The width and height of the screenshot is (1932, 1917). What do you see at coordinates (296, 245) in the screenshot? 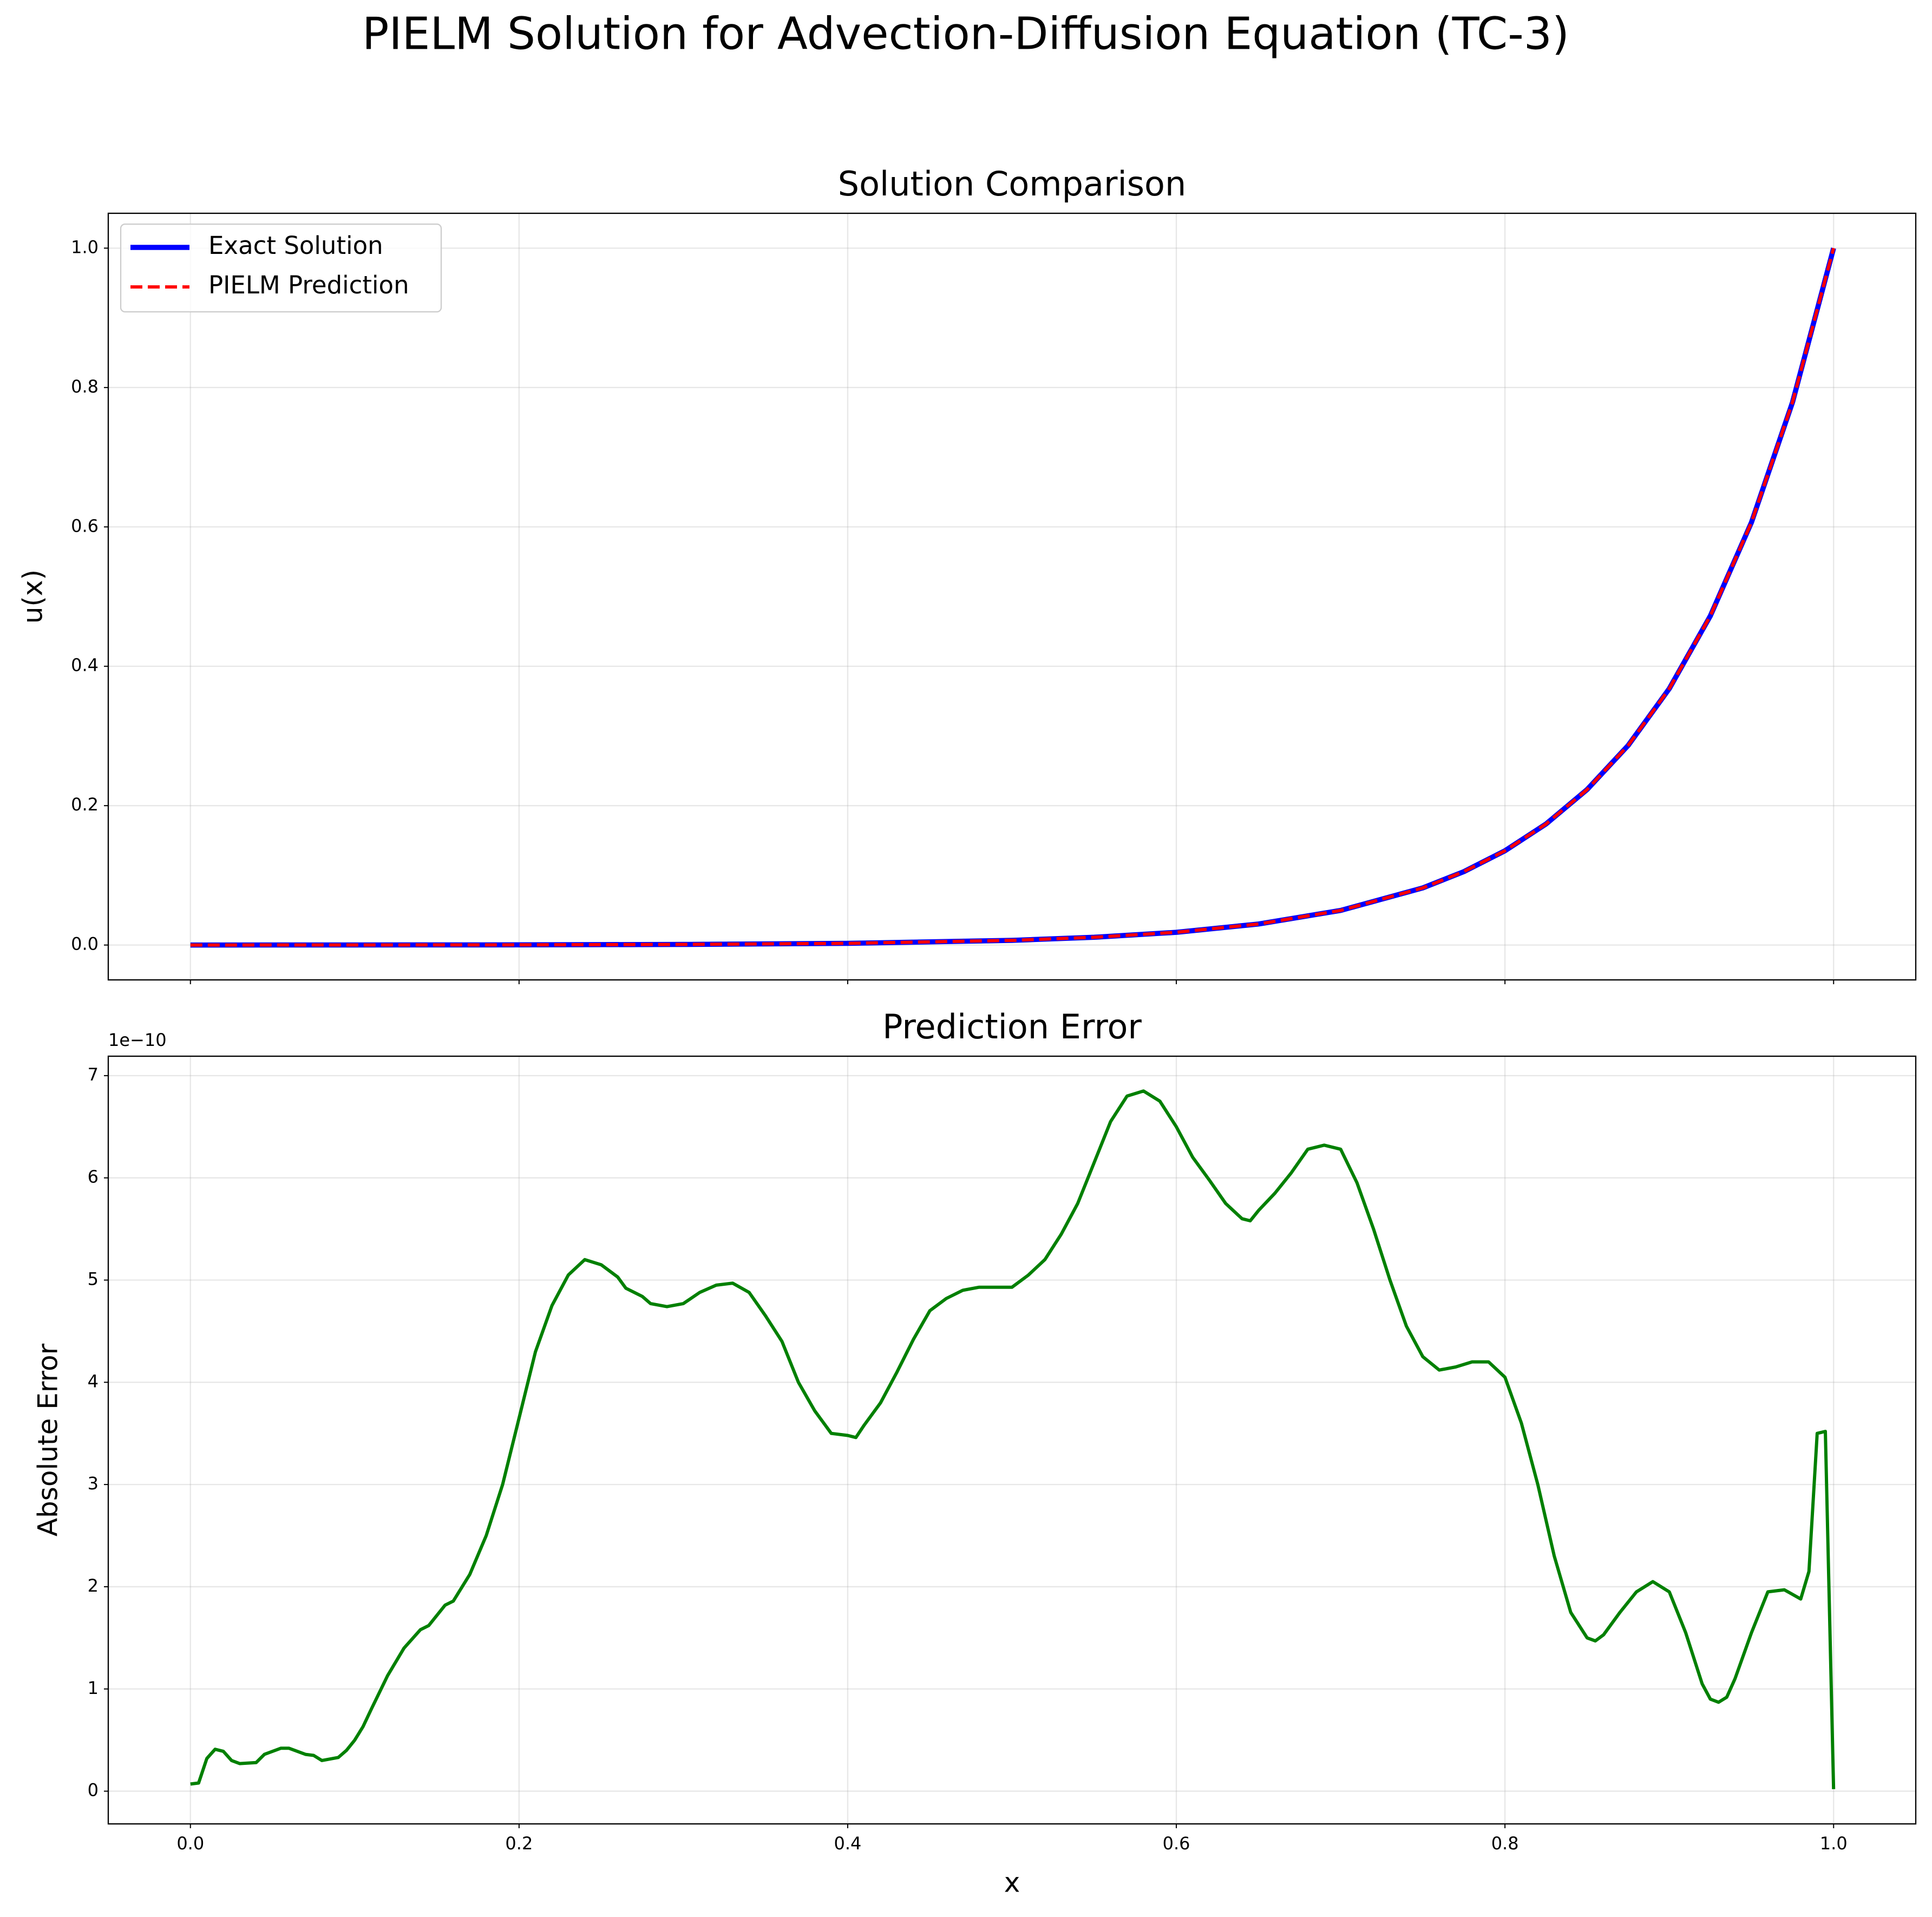
I see `legend-label: Exact Solution` at bounding box center [296, 245].